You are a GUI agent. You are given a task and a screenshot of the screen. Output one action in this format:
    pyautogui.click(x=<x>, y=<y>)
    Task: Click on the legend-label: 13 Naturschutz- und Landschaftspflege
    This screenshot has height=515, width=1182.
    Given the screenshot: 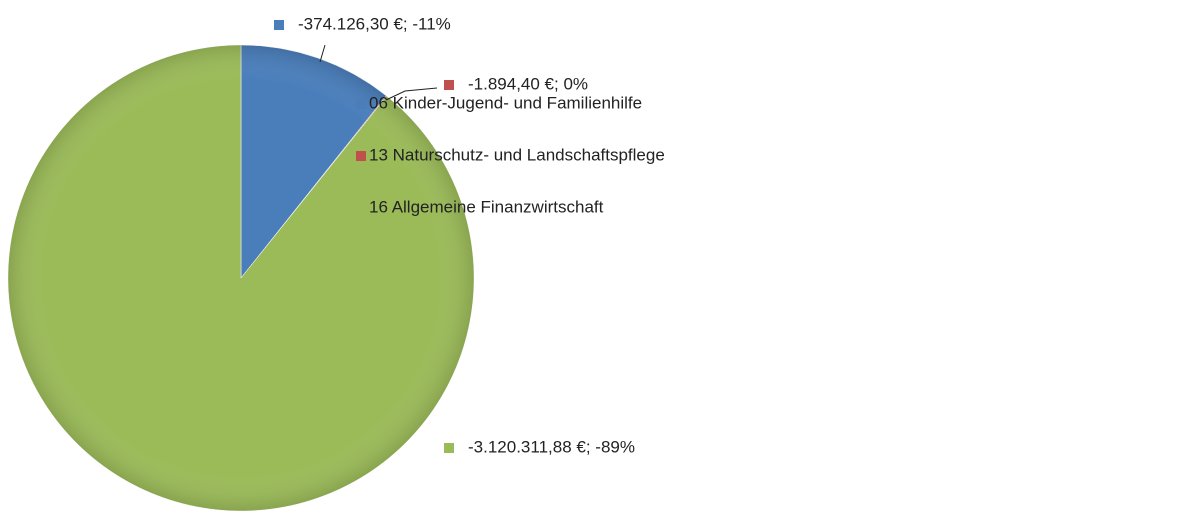 What is the action you would take?
    pyautogui.click(x=517, y=154)
    